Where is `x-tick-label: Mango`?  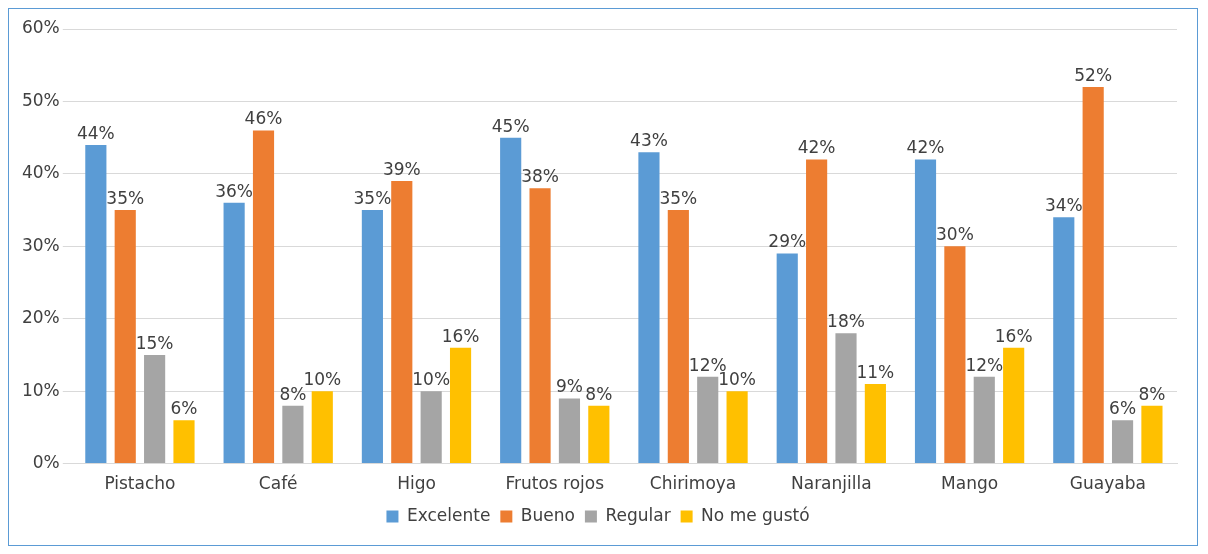 x-tick-label: Mango is located at coordinates (970, 483).